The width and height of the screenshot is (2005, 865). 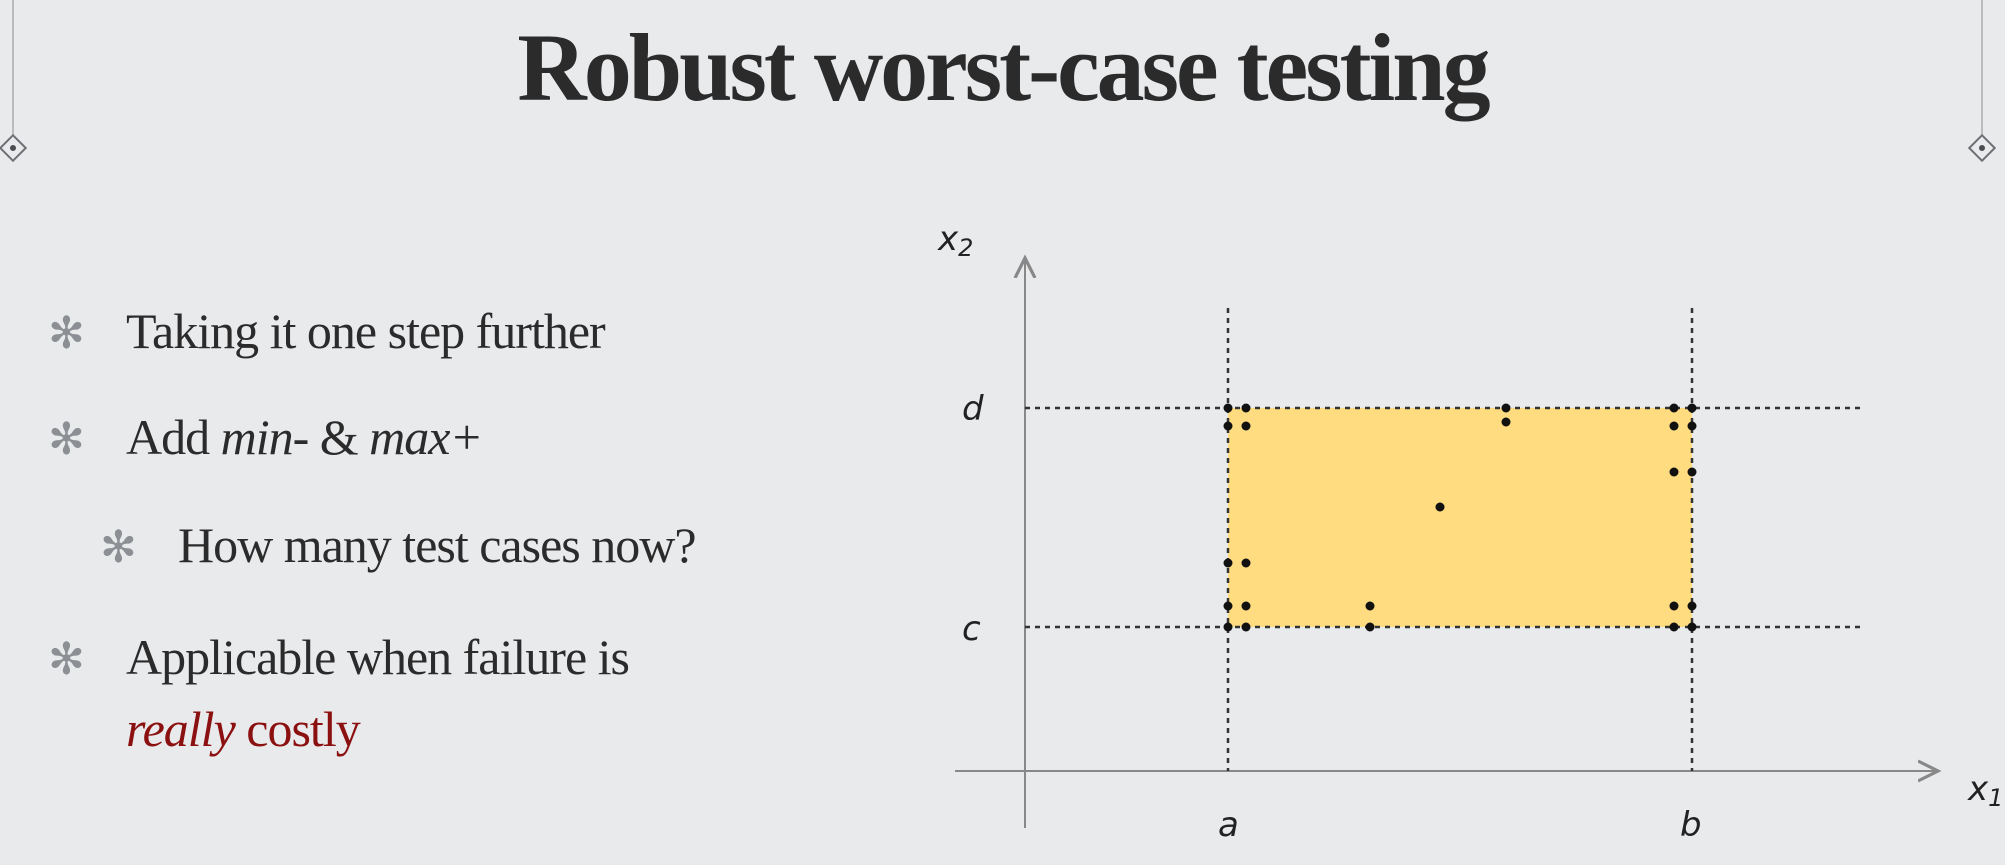 I want to click on bullet-item-4-line2: really costly, so click(x=243, y=729).